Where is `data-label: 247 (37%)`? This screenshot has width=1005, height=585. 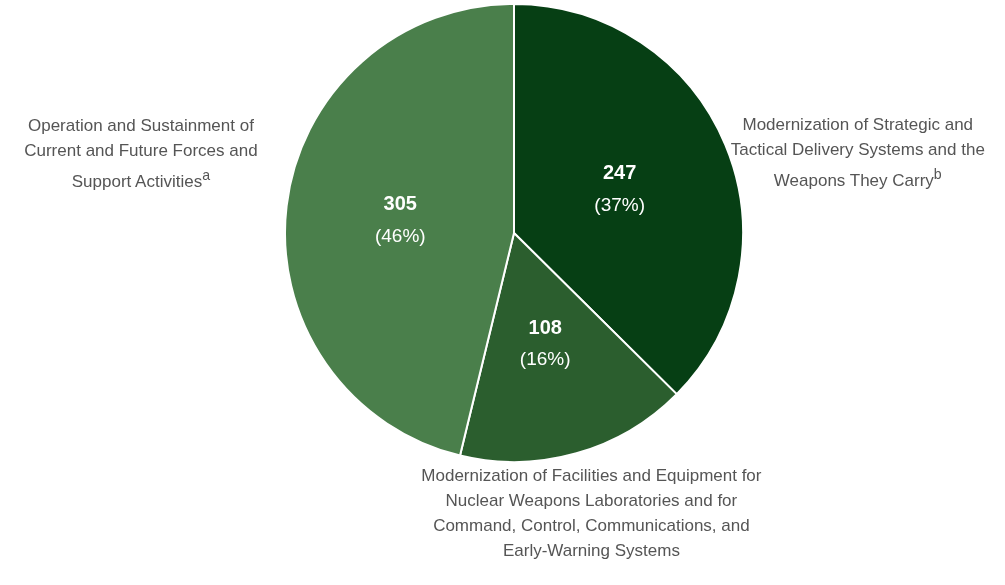 data-label: 247 (37%) is located at coordinates (620, 188).